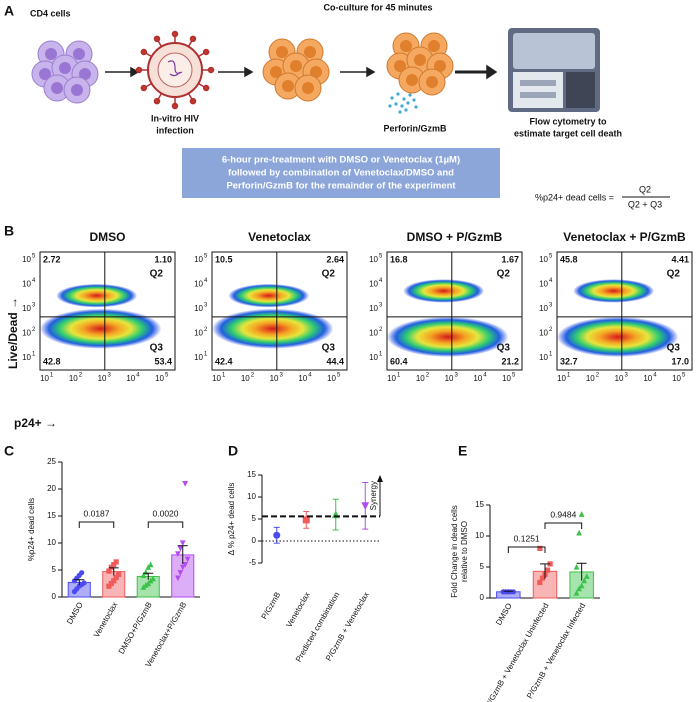  What do you see at coordinates (335, 361) in the screenshot?
I see `quadrant-value: 44.4` at bounding box center [335, 361].